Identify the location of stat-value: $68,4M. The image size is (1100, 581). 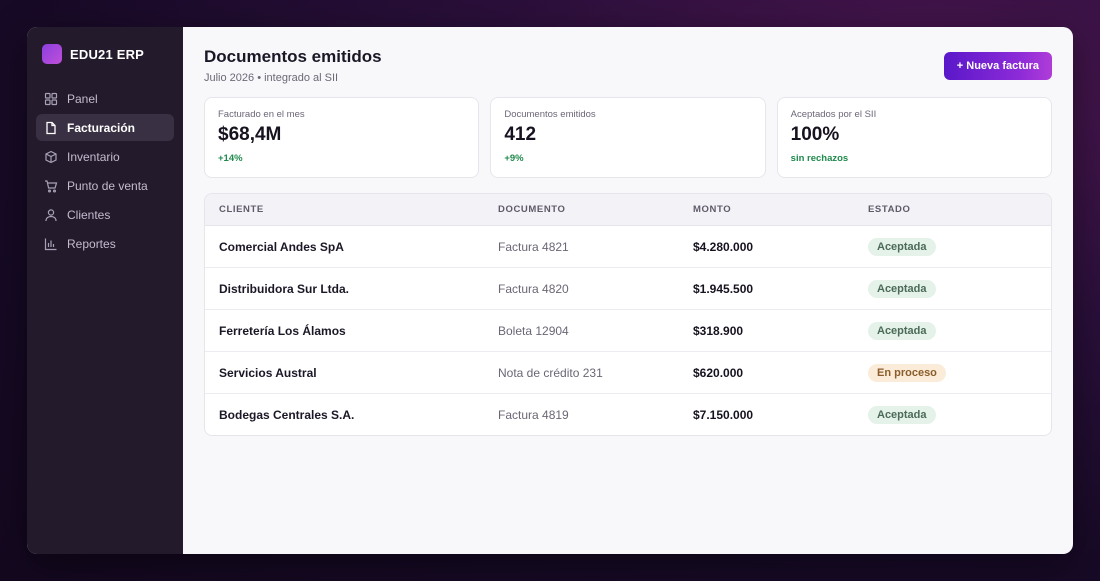
(250, 134).